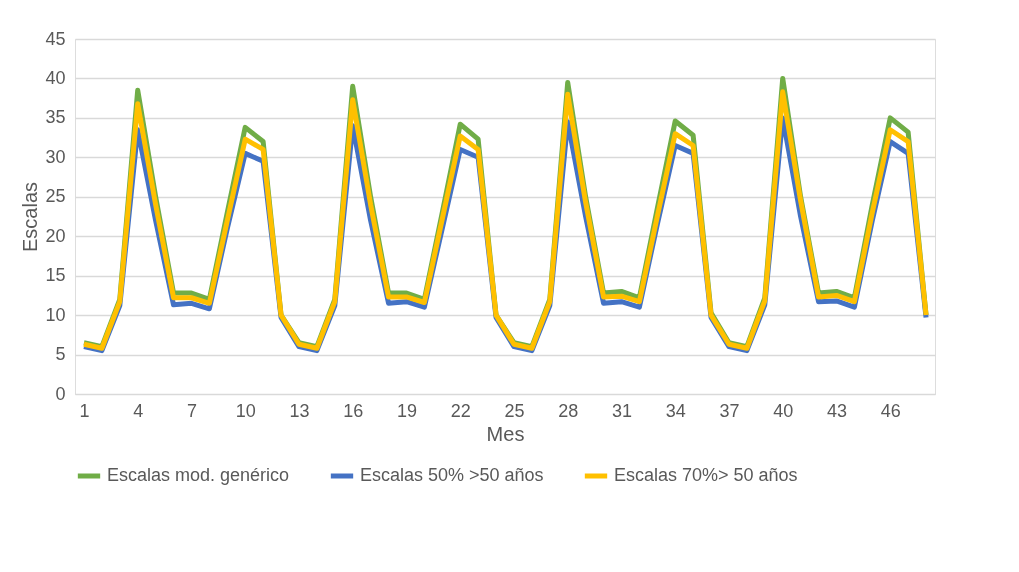 Image resolution: width=1019 pixels, height=572 pixels. I want to click on y-tick-label: 5, so click(60, 354).